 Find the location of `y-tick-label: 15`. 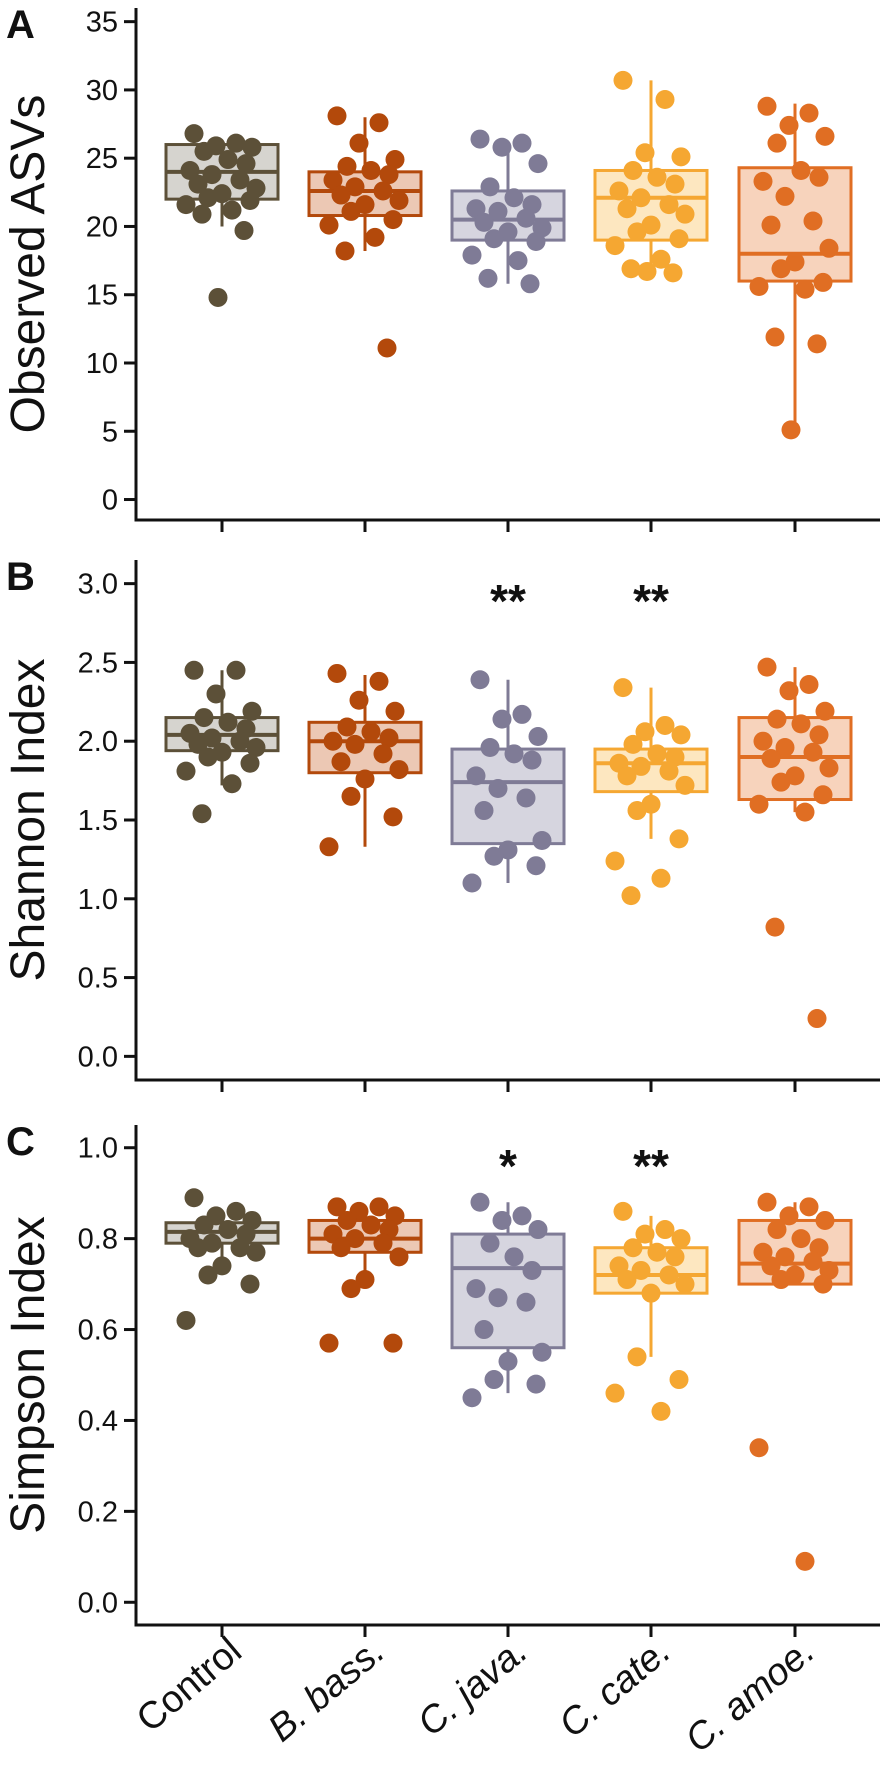

y-tick-label: 15 is located at coordinates (102, 296).